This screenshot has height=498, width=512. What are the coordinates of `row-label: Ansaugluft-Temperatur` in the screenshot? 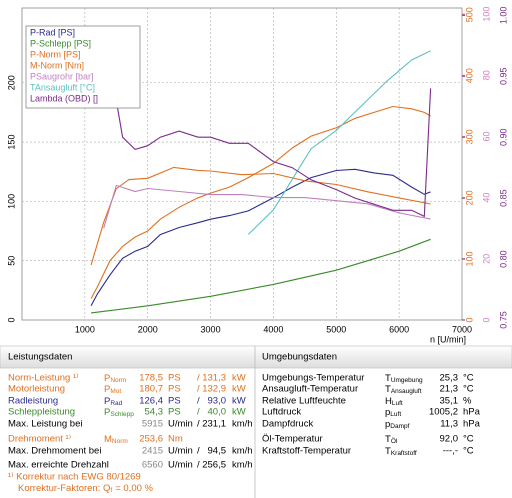 It's located at (310, 389).